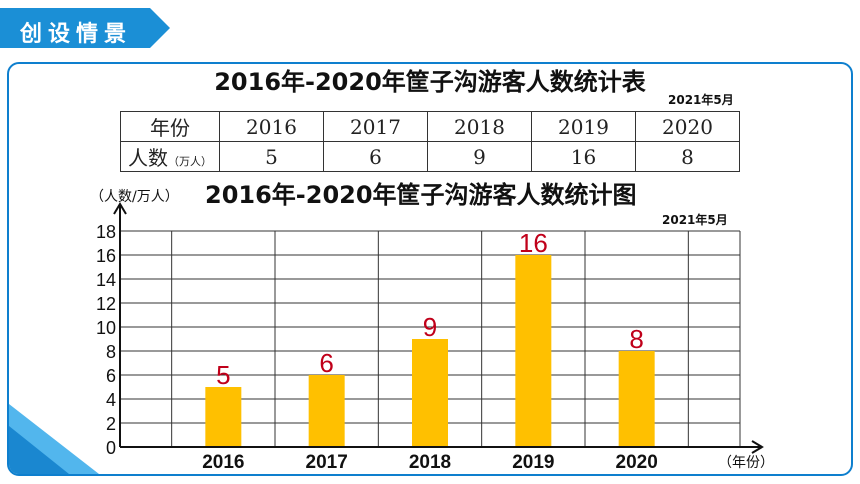  I want to click on row-label-text: 人数, so click(148, 158).